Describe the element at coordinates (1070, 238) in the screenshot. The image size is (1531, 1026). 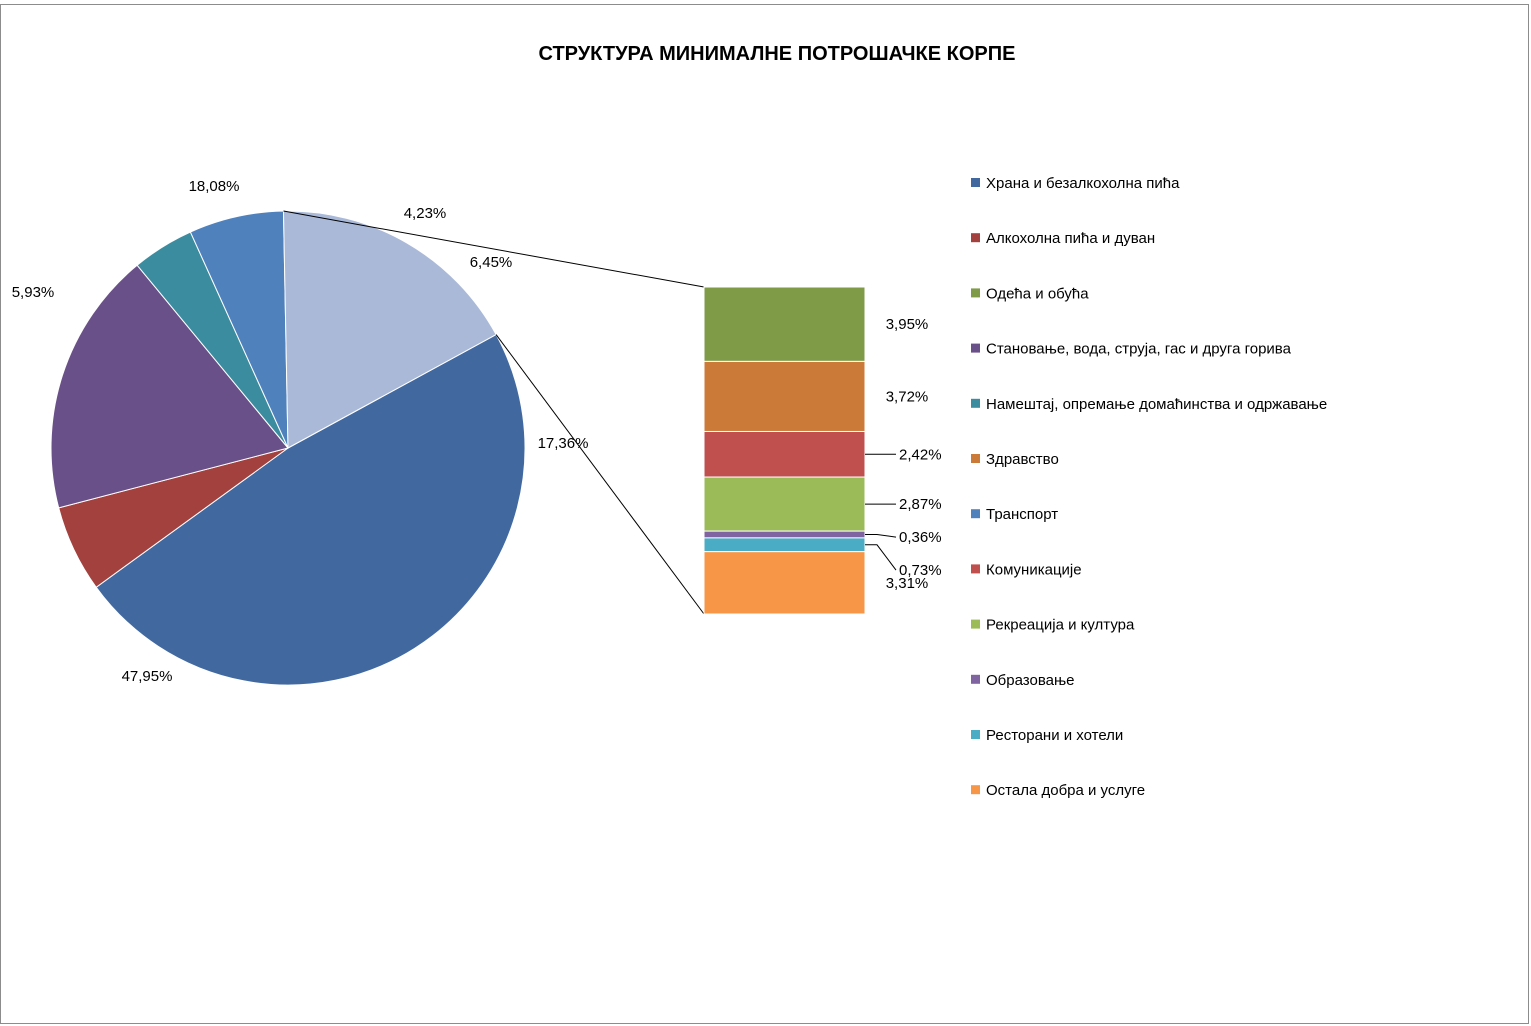
I see `legend-label: Алкохолна пића и дуван` at that location.